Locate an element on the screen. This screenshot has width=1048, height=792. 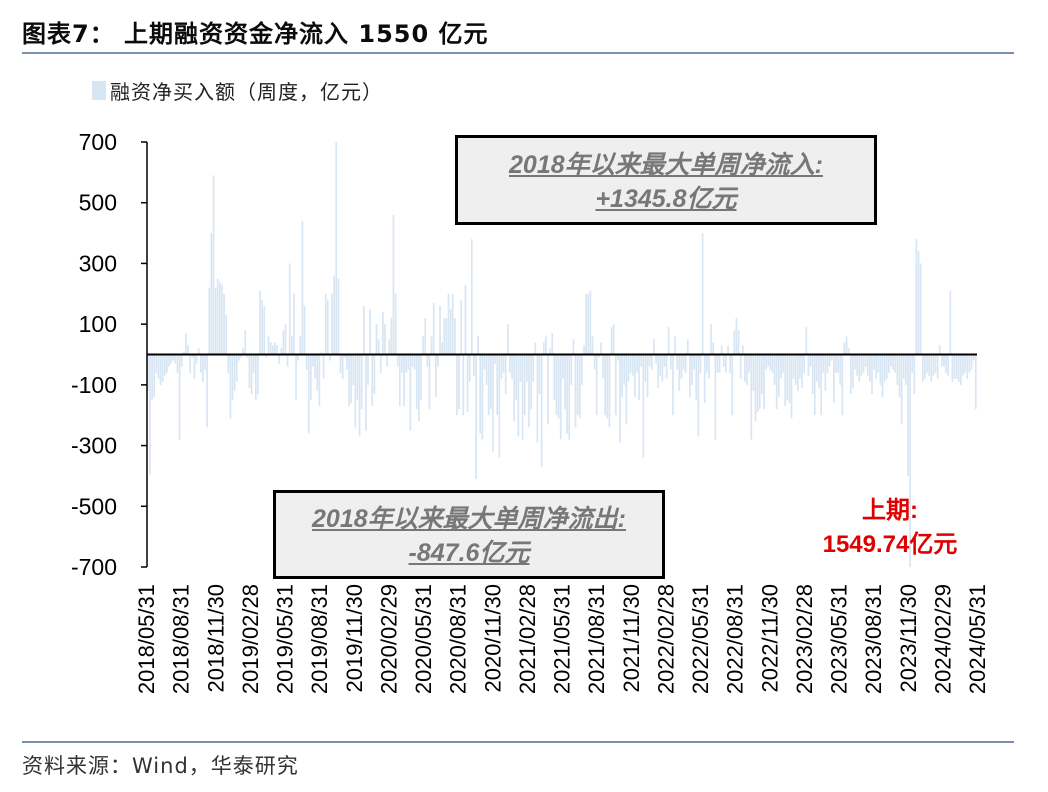
x-tick-label: 2019/11/30 is located at coordinates (354, 638).